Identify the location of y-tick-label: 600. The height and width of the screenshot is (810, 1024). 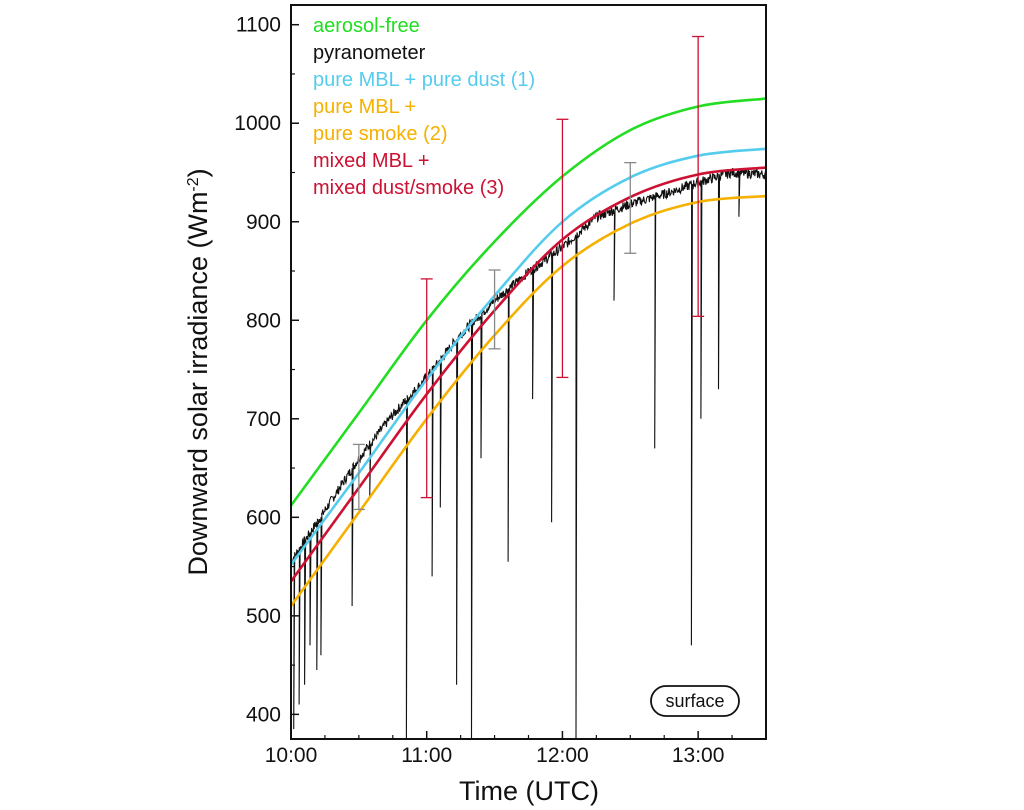
(263, 517).